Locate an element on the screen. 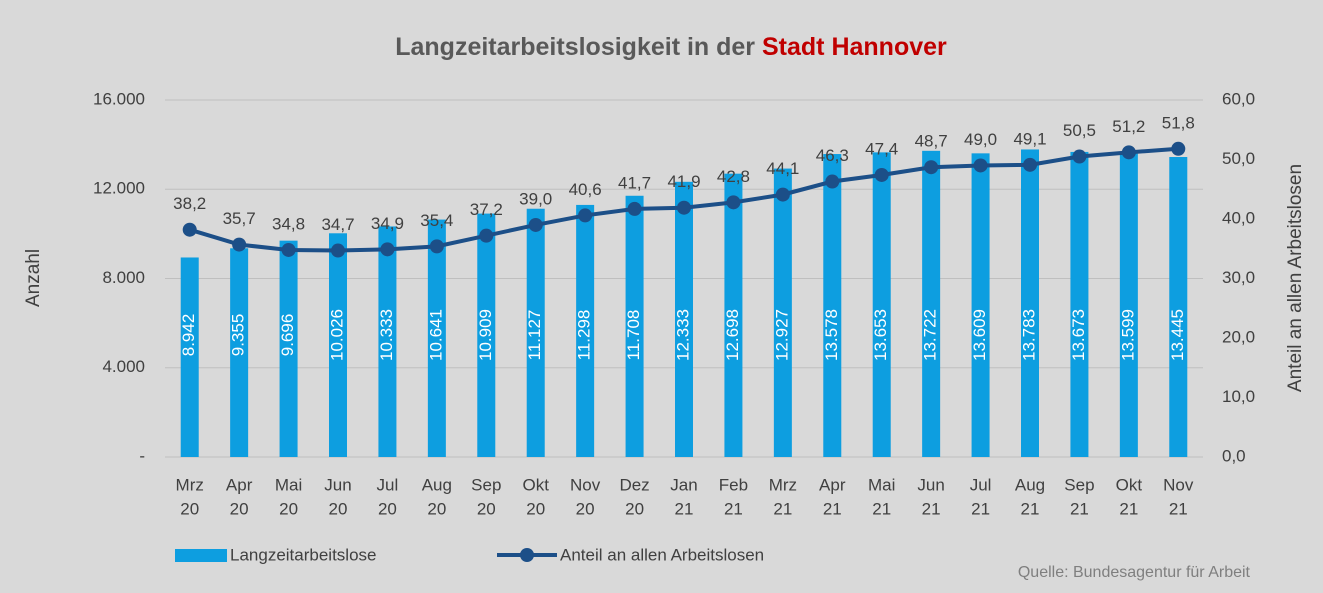 The width and height of the screenshot is (1323, 593). line-value-label: 39,0 is located at coordinates (535, 198).